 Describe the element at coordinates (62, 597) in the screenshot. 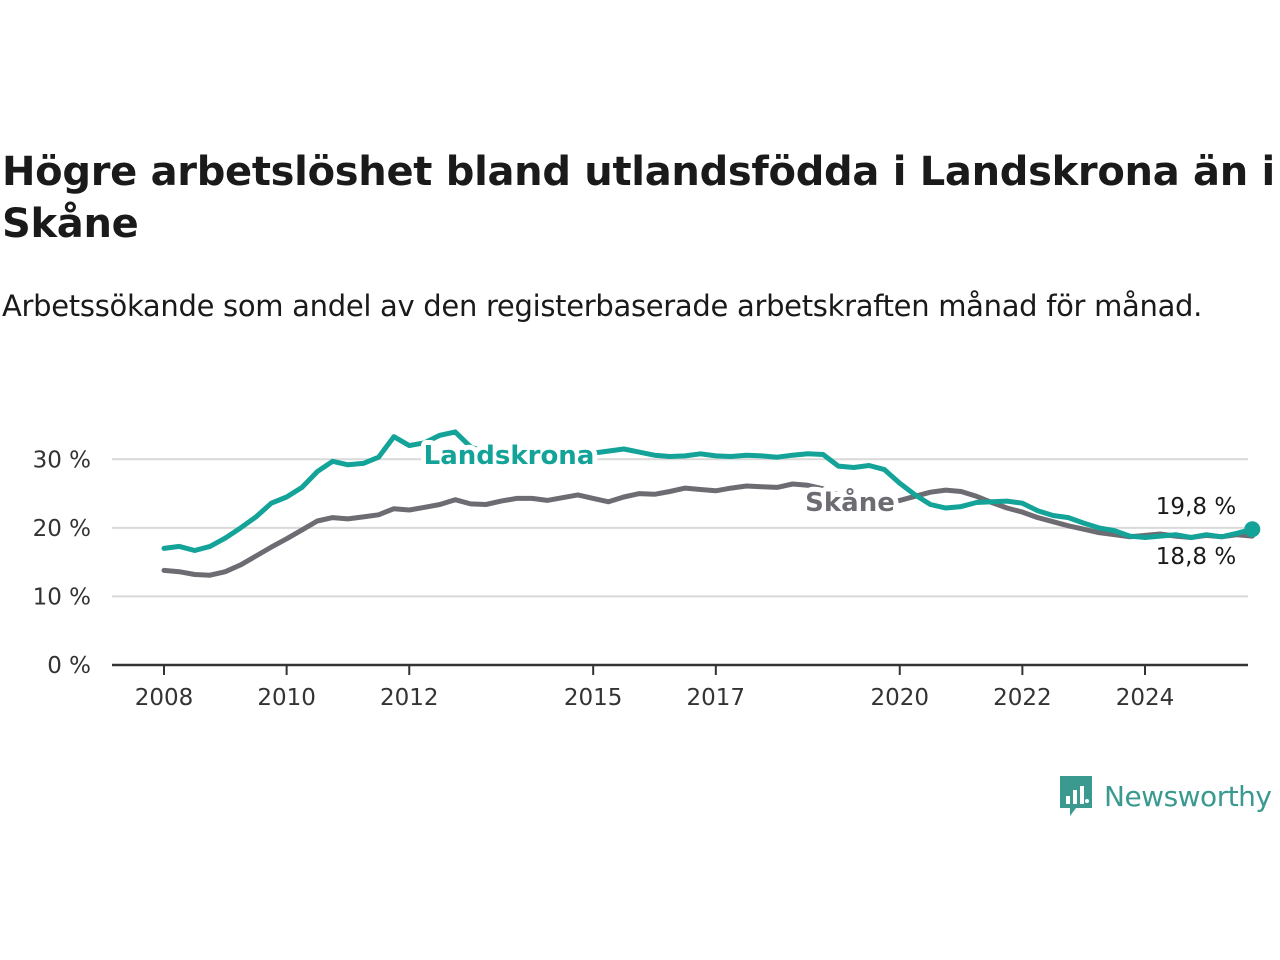

I see `y-tick-label-10: 10 %` at that location.